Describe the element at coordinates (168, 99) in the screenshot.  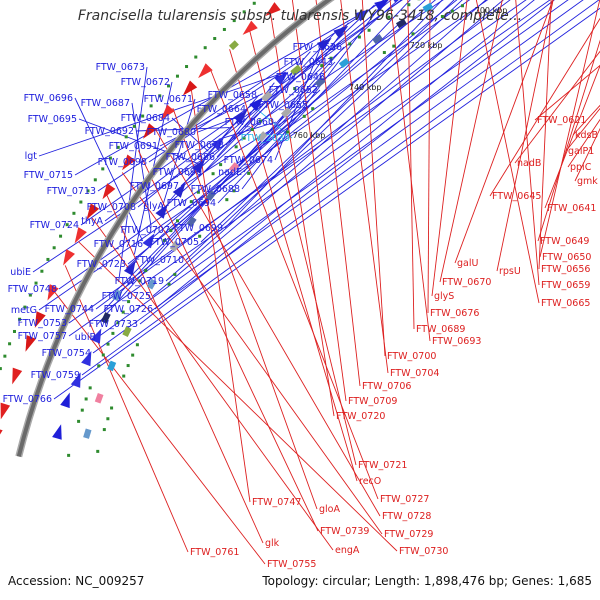
I see `gene-label: FTW_0671` at that location.